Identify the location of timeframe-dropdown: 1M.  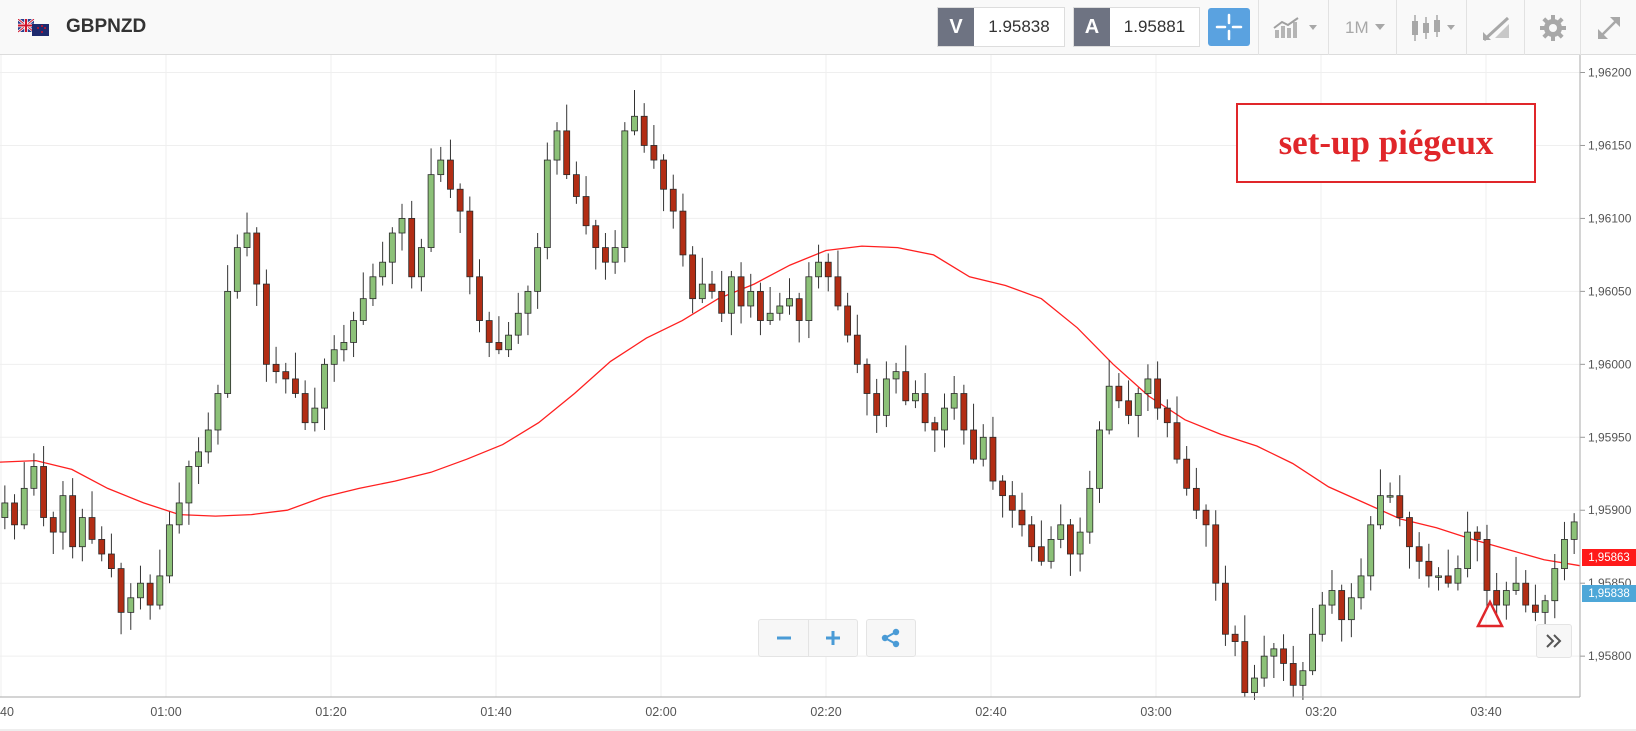
(1362, 27).